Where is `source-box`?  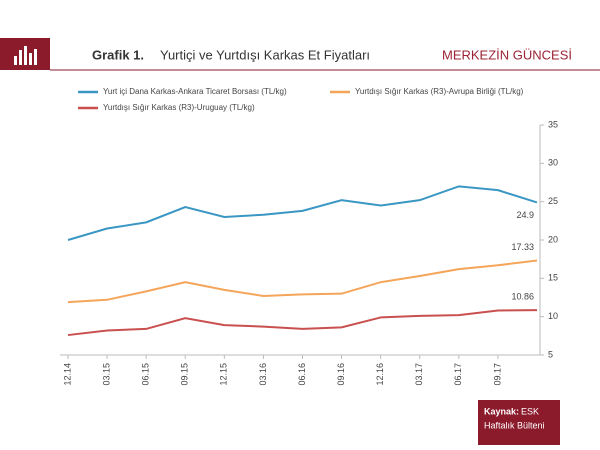 source-box is located at coordinates (519, 422).